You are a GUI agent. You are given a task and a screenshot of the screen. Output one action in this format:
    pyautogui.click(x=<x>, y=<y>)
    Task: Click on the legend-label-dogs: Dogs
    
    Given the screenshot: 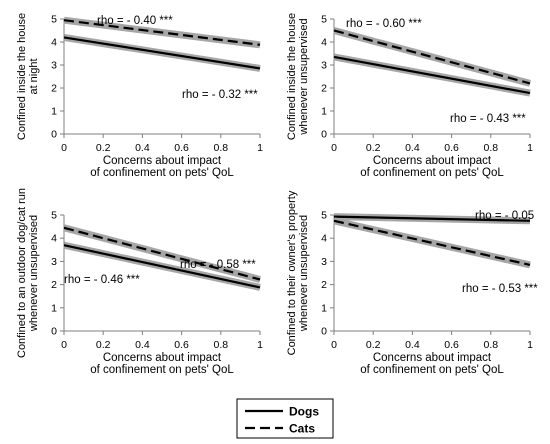 What is the action you would take?
    pyautogui.click(x=304, y=412)
    